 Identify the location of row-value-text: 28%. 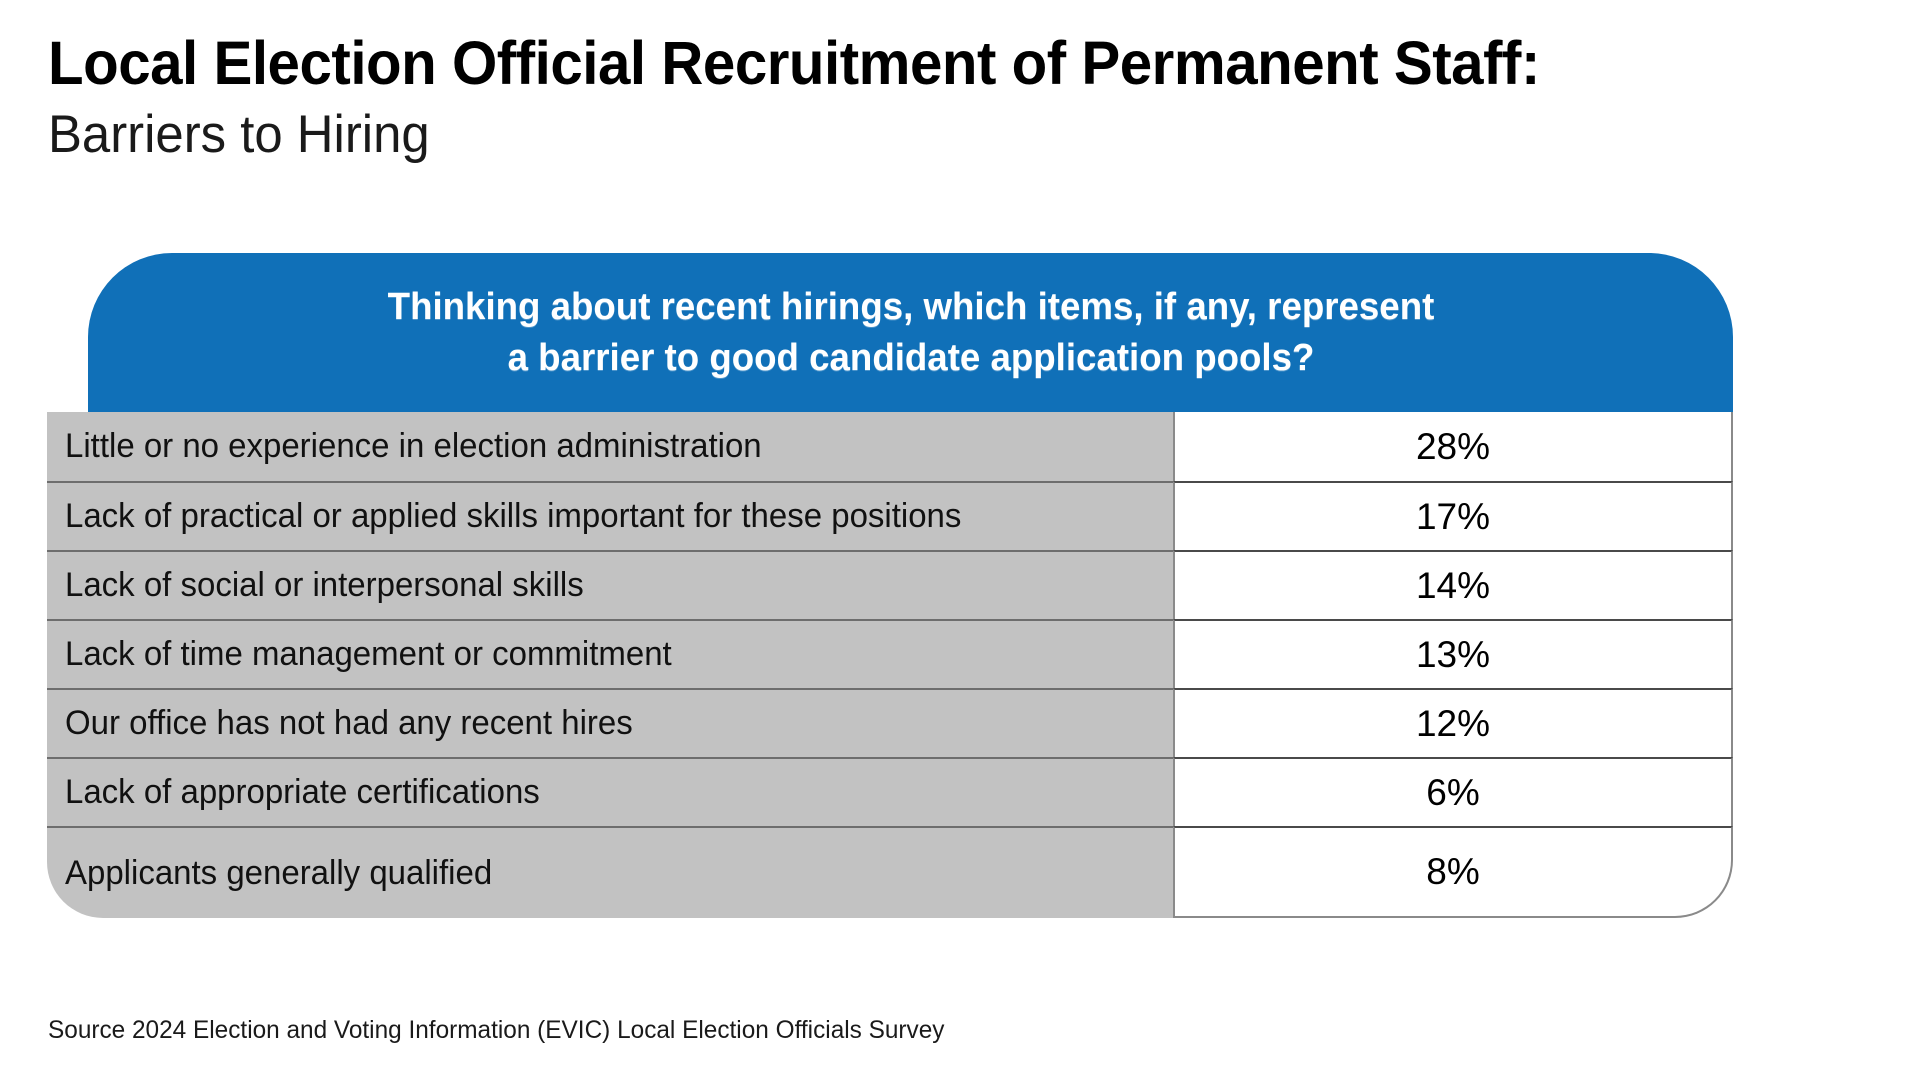
(1453, 446).